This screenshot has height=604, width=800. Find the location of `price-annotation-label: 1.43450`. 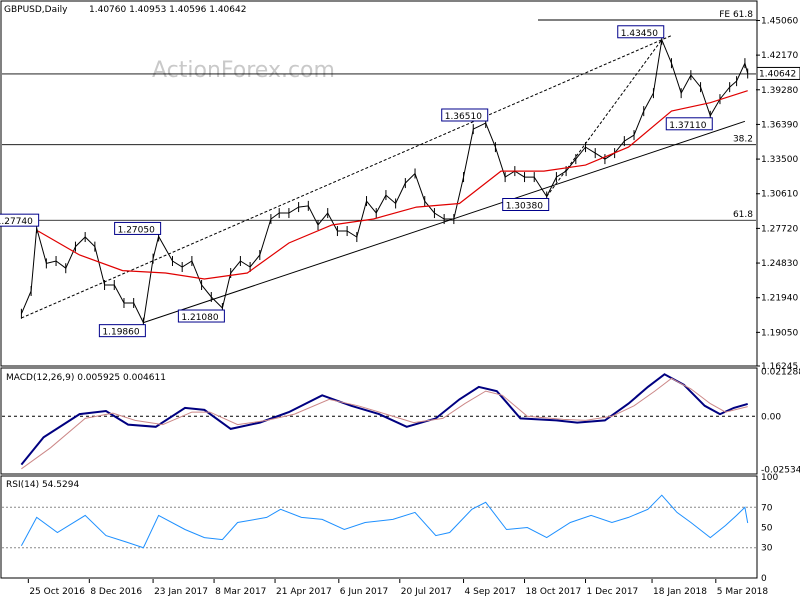

price-annotation-label: 1.43450 is located at coordinates (639, 34).